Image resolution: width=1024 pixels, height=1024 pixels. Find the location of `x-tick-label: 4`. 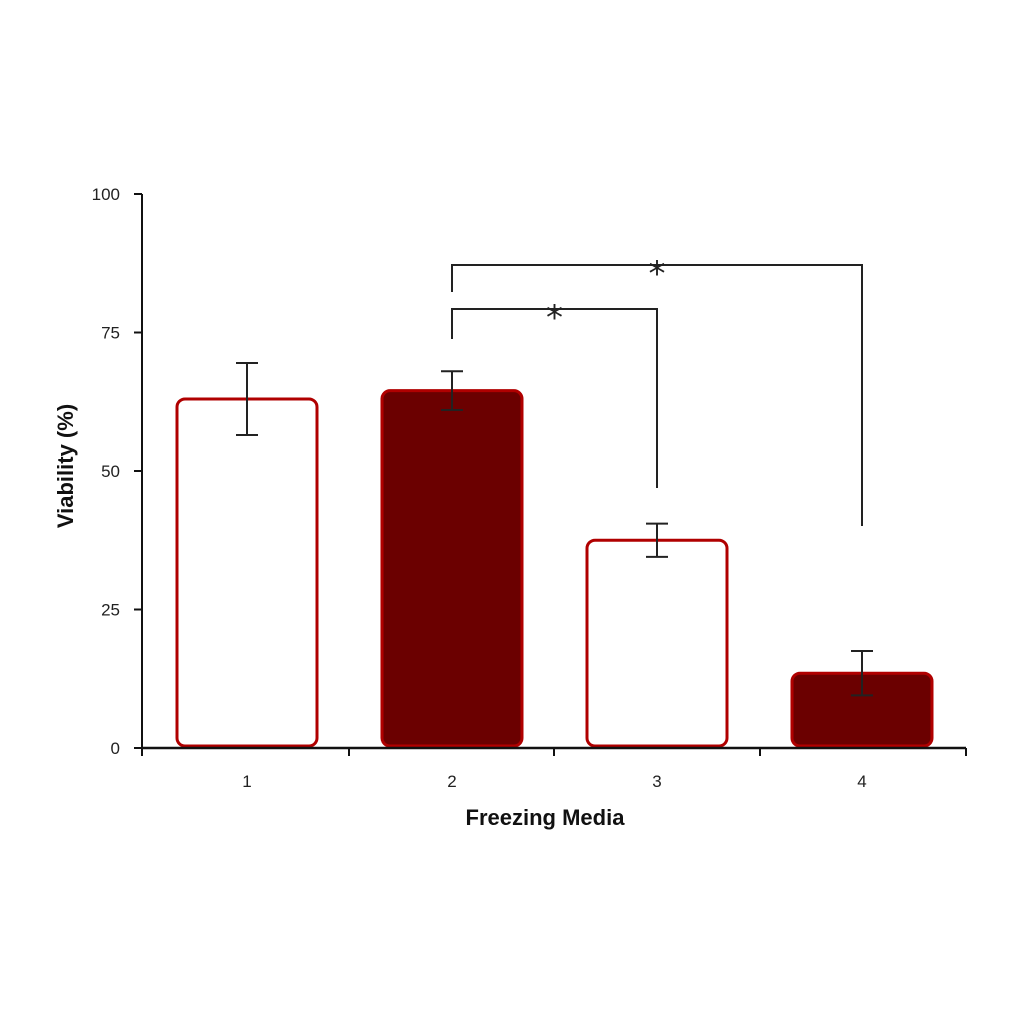

x-tick-label: 4 is located at coordinates (861, 781).